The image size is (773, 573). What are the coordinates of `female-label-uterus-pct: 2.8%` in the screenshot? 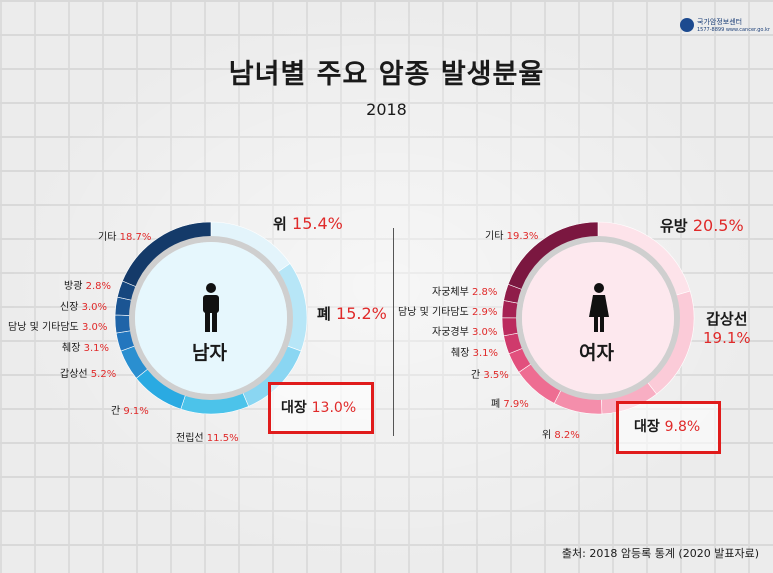 It's located at (485, 292).